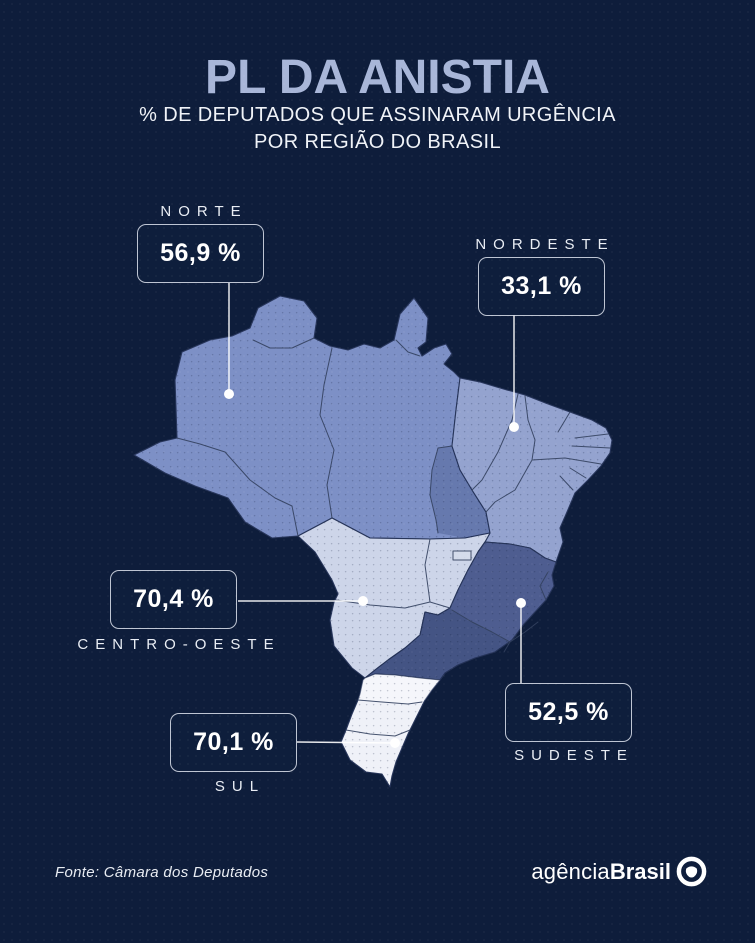  I want to click on value-box-centro-oeste: 70,4 %, so click(173, 599).